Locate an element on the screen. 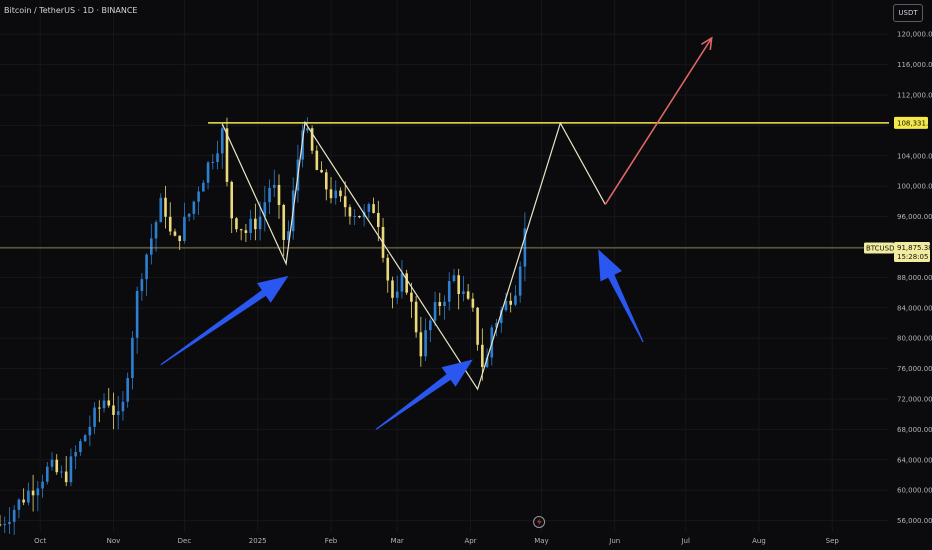  y-tick-label: 116,000.00 is located at coordinates (914, 65).